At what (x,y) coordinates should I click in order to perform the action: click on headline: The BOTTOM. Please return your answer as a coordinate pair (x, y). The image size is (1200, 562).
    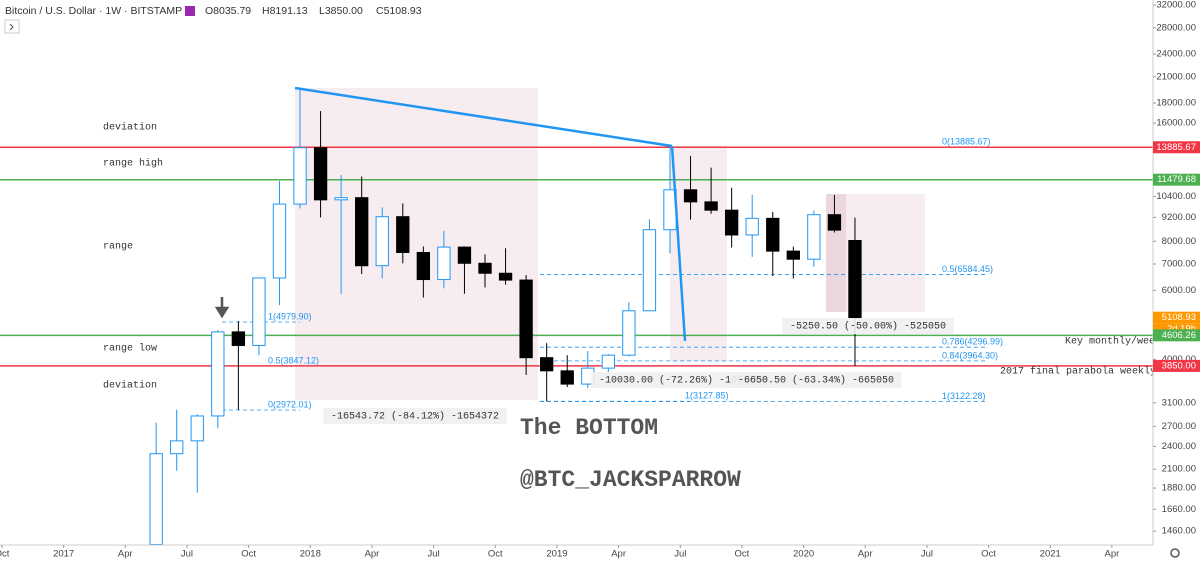
    Looking at the image, I should click on (589, 428).